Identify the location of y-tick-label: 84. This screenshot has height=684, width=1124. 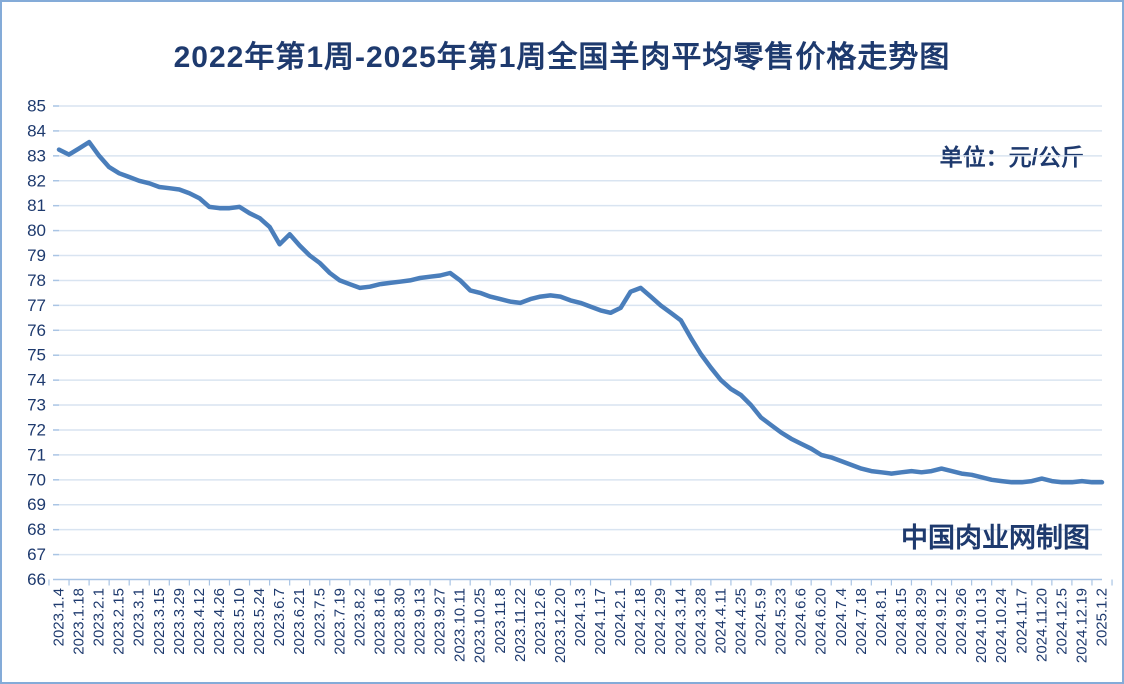
(36, 130).